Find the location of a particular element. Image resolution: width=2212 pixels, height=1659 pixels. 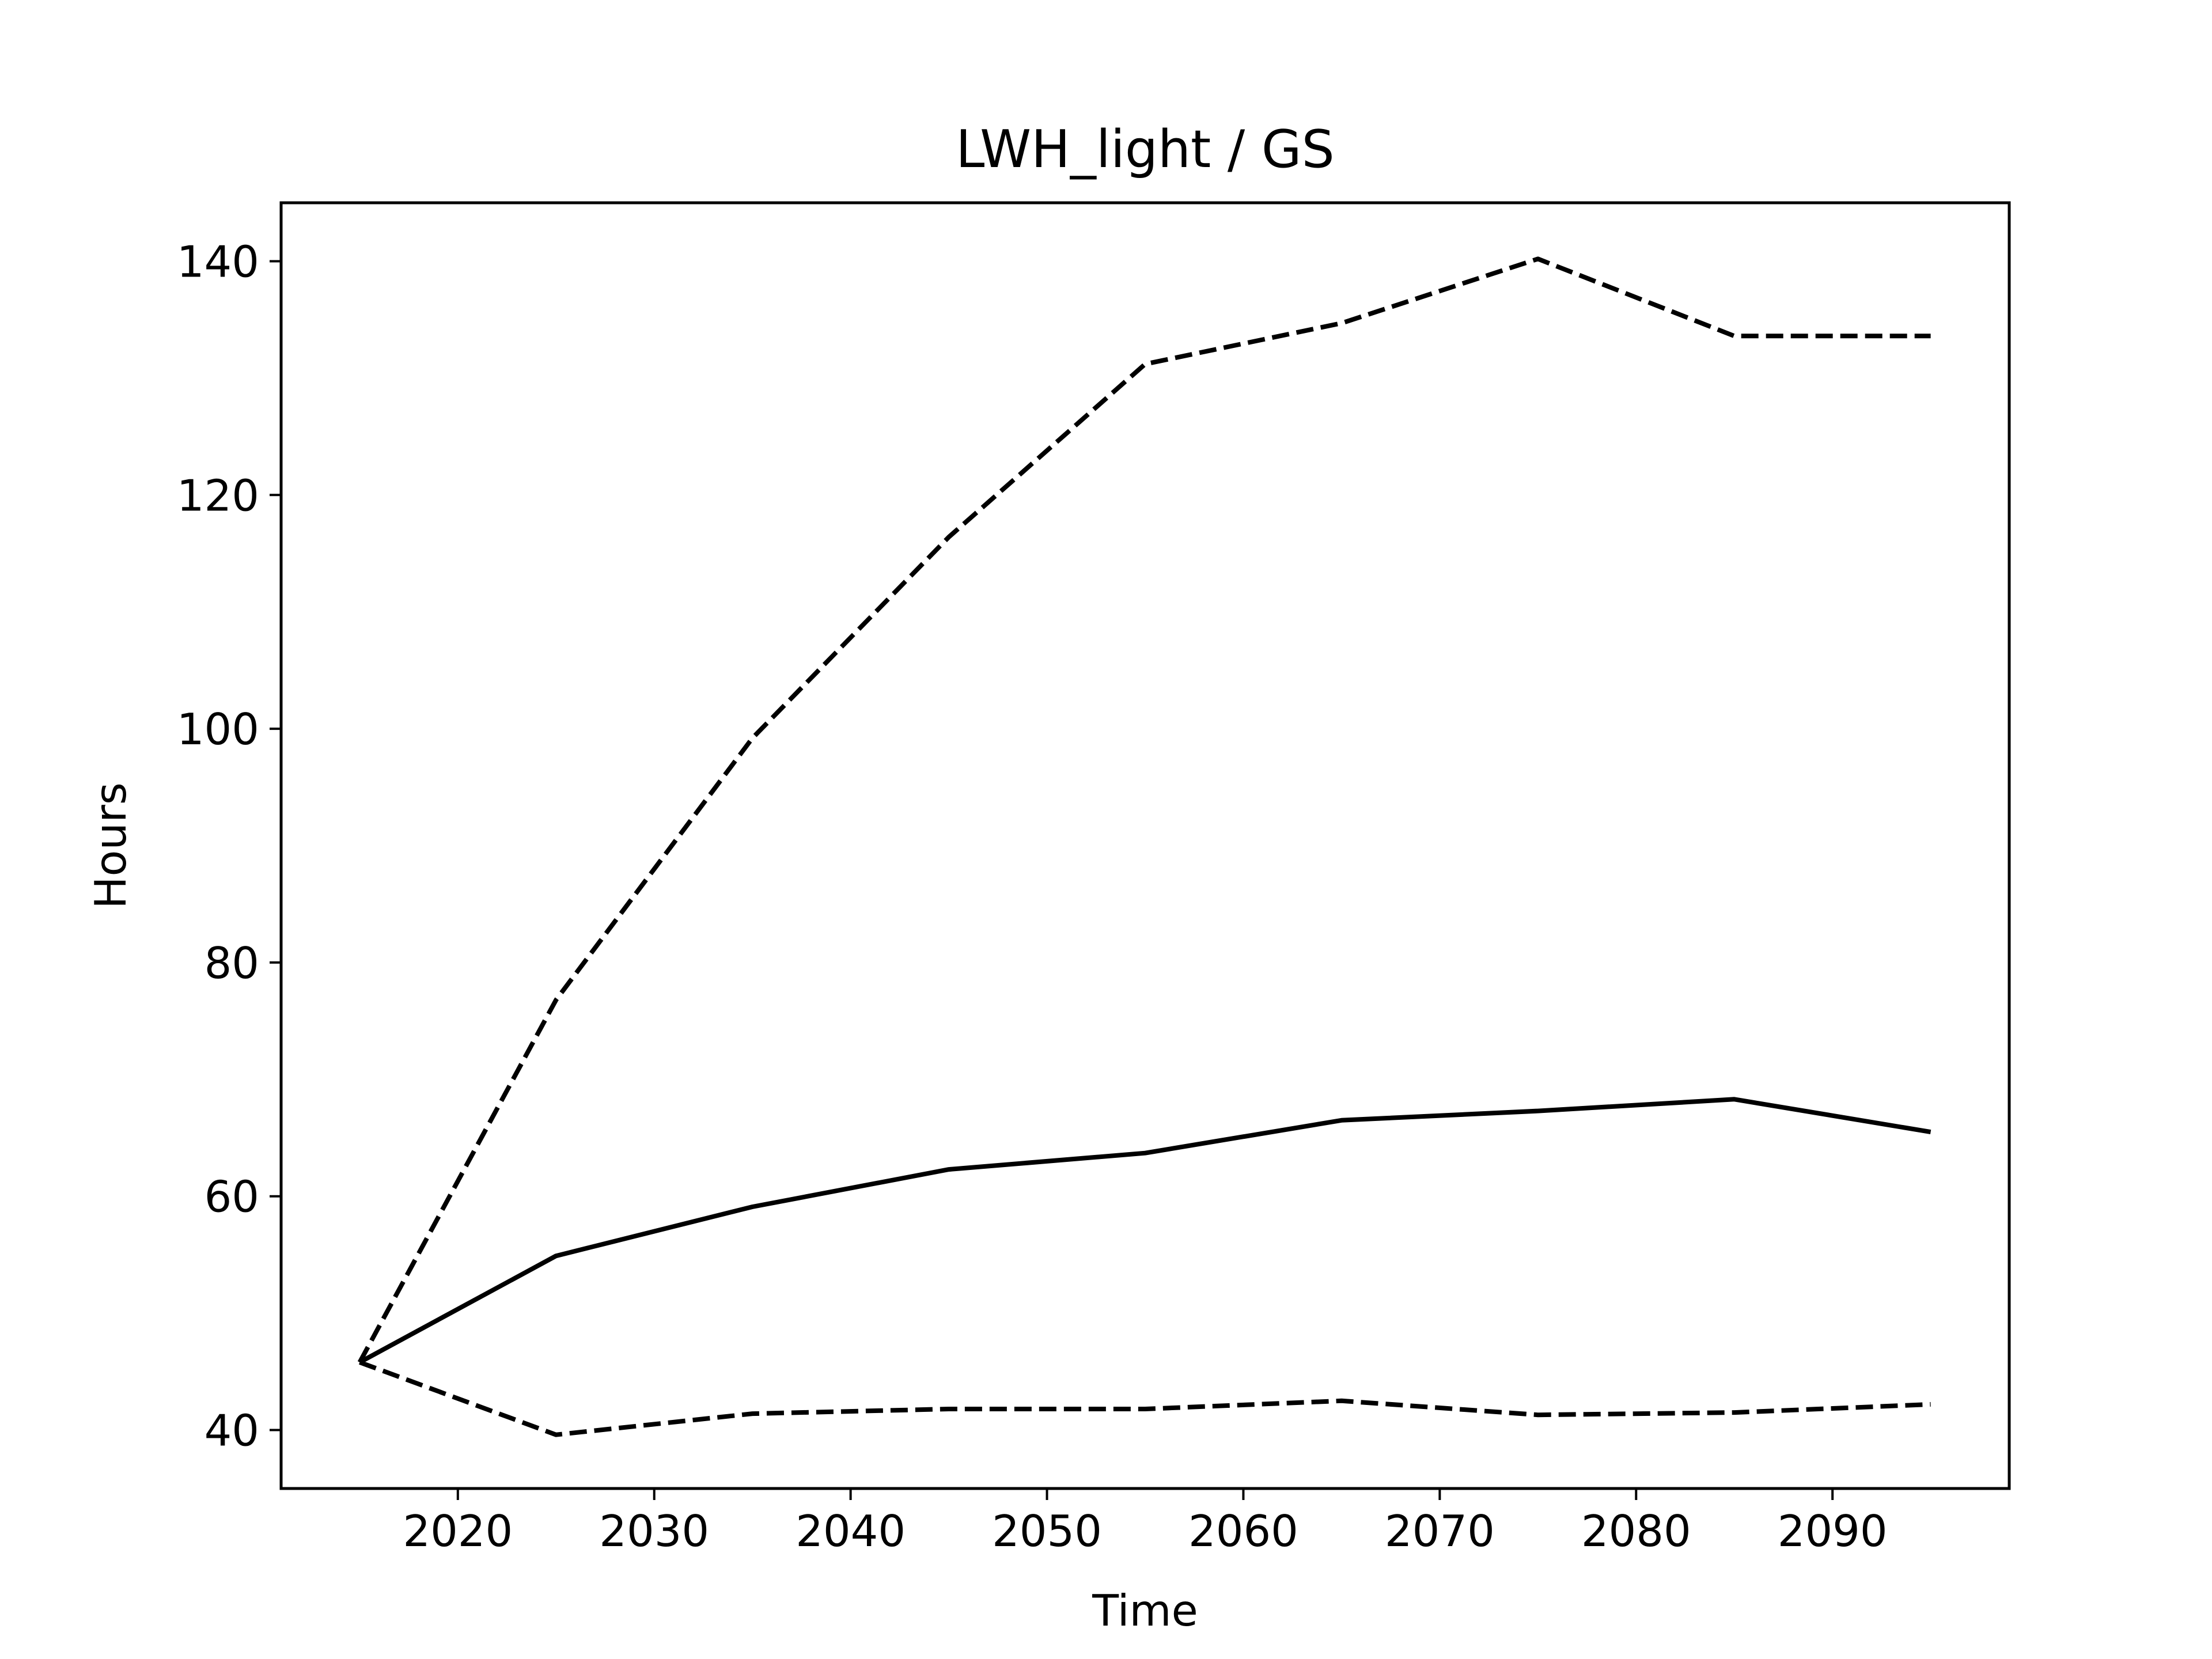

x-tick-label: 2080 is located at coordinates (1636, 1531).